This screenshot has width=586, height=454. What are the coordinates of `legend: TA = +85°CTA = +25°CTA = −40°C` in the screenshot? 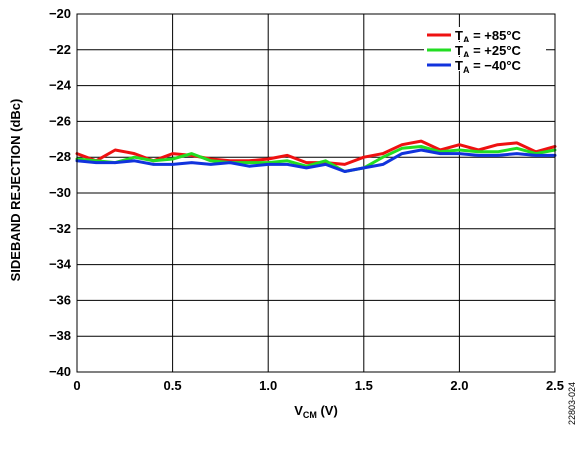 It's located at (485, 51).